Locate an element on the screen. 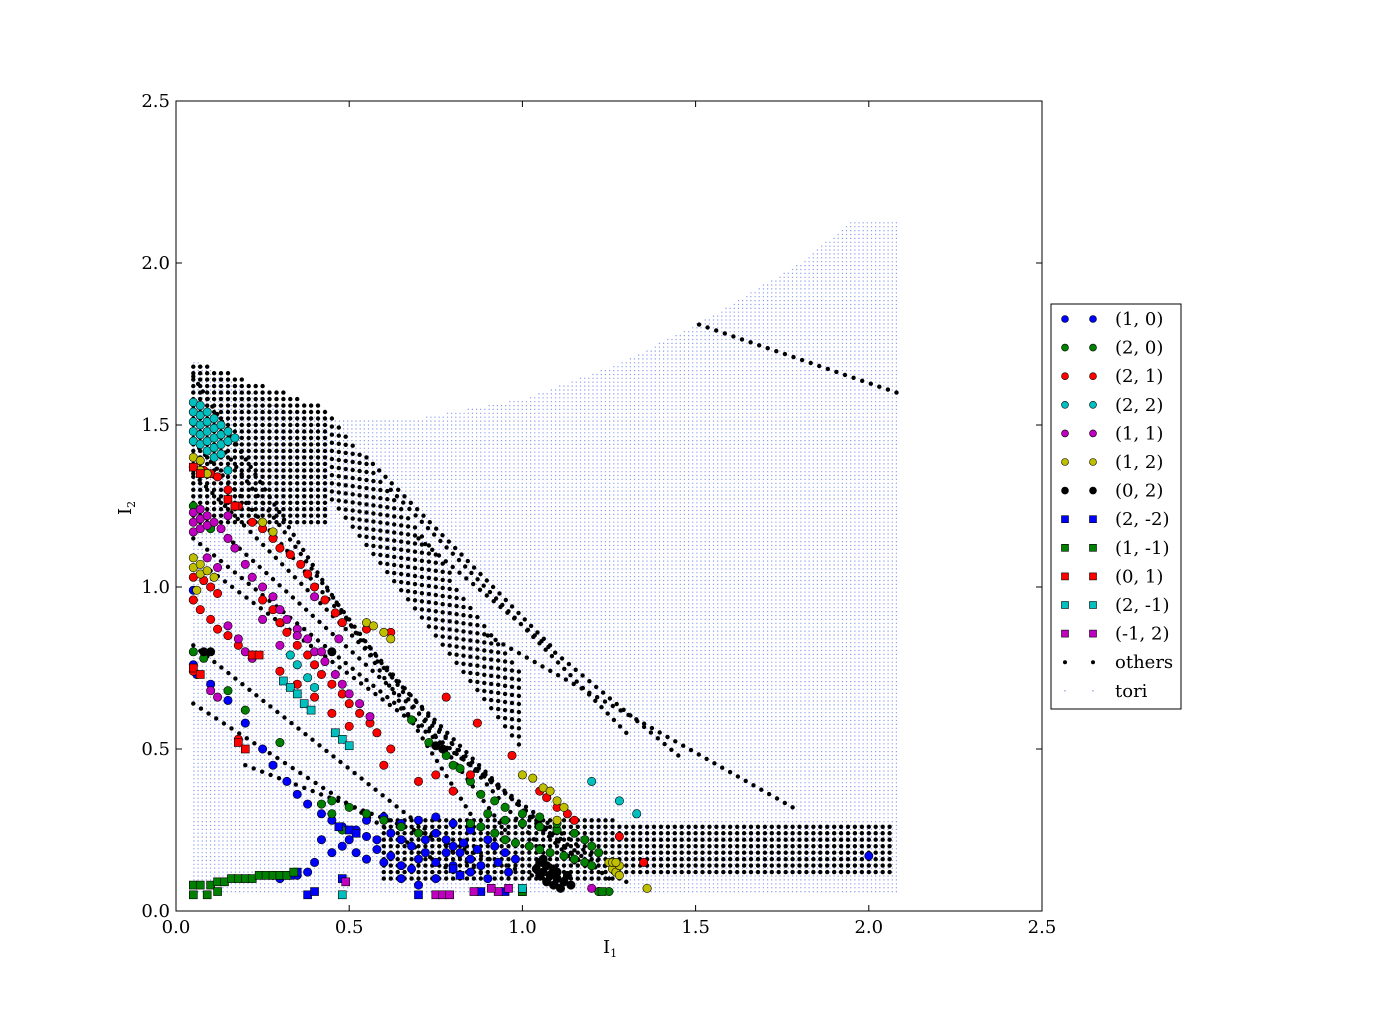  legend-label: tori is located at coordinates (1131, 691).